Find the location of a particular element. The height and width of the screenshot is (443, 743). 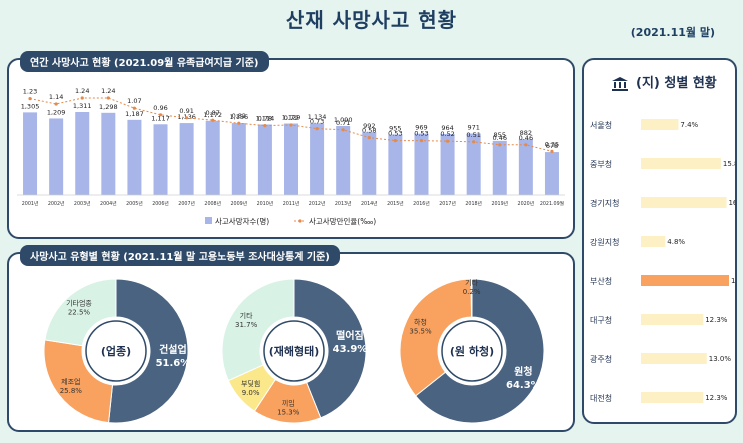

bar-value-label: 1,090 is located at coordinates (343, 120).